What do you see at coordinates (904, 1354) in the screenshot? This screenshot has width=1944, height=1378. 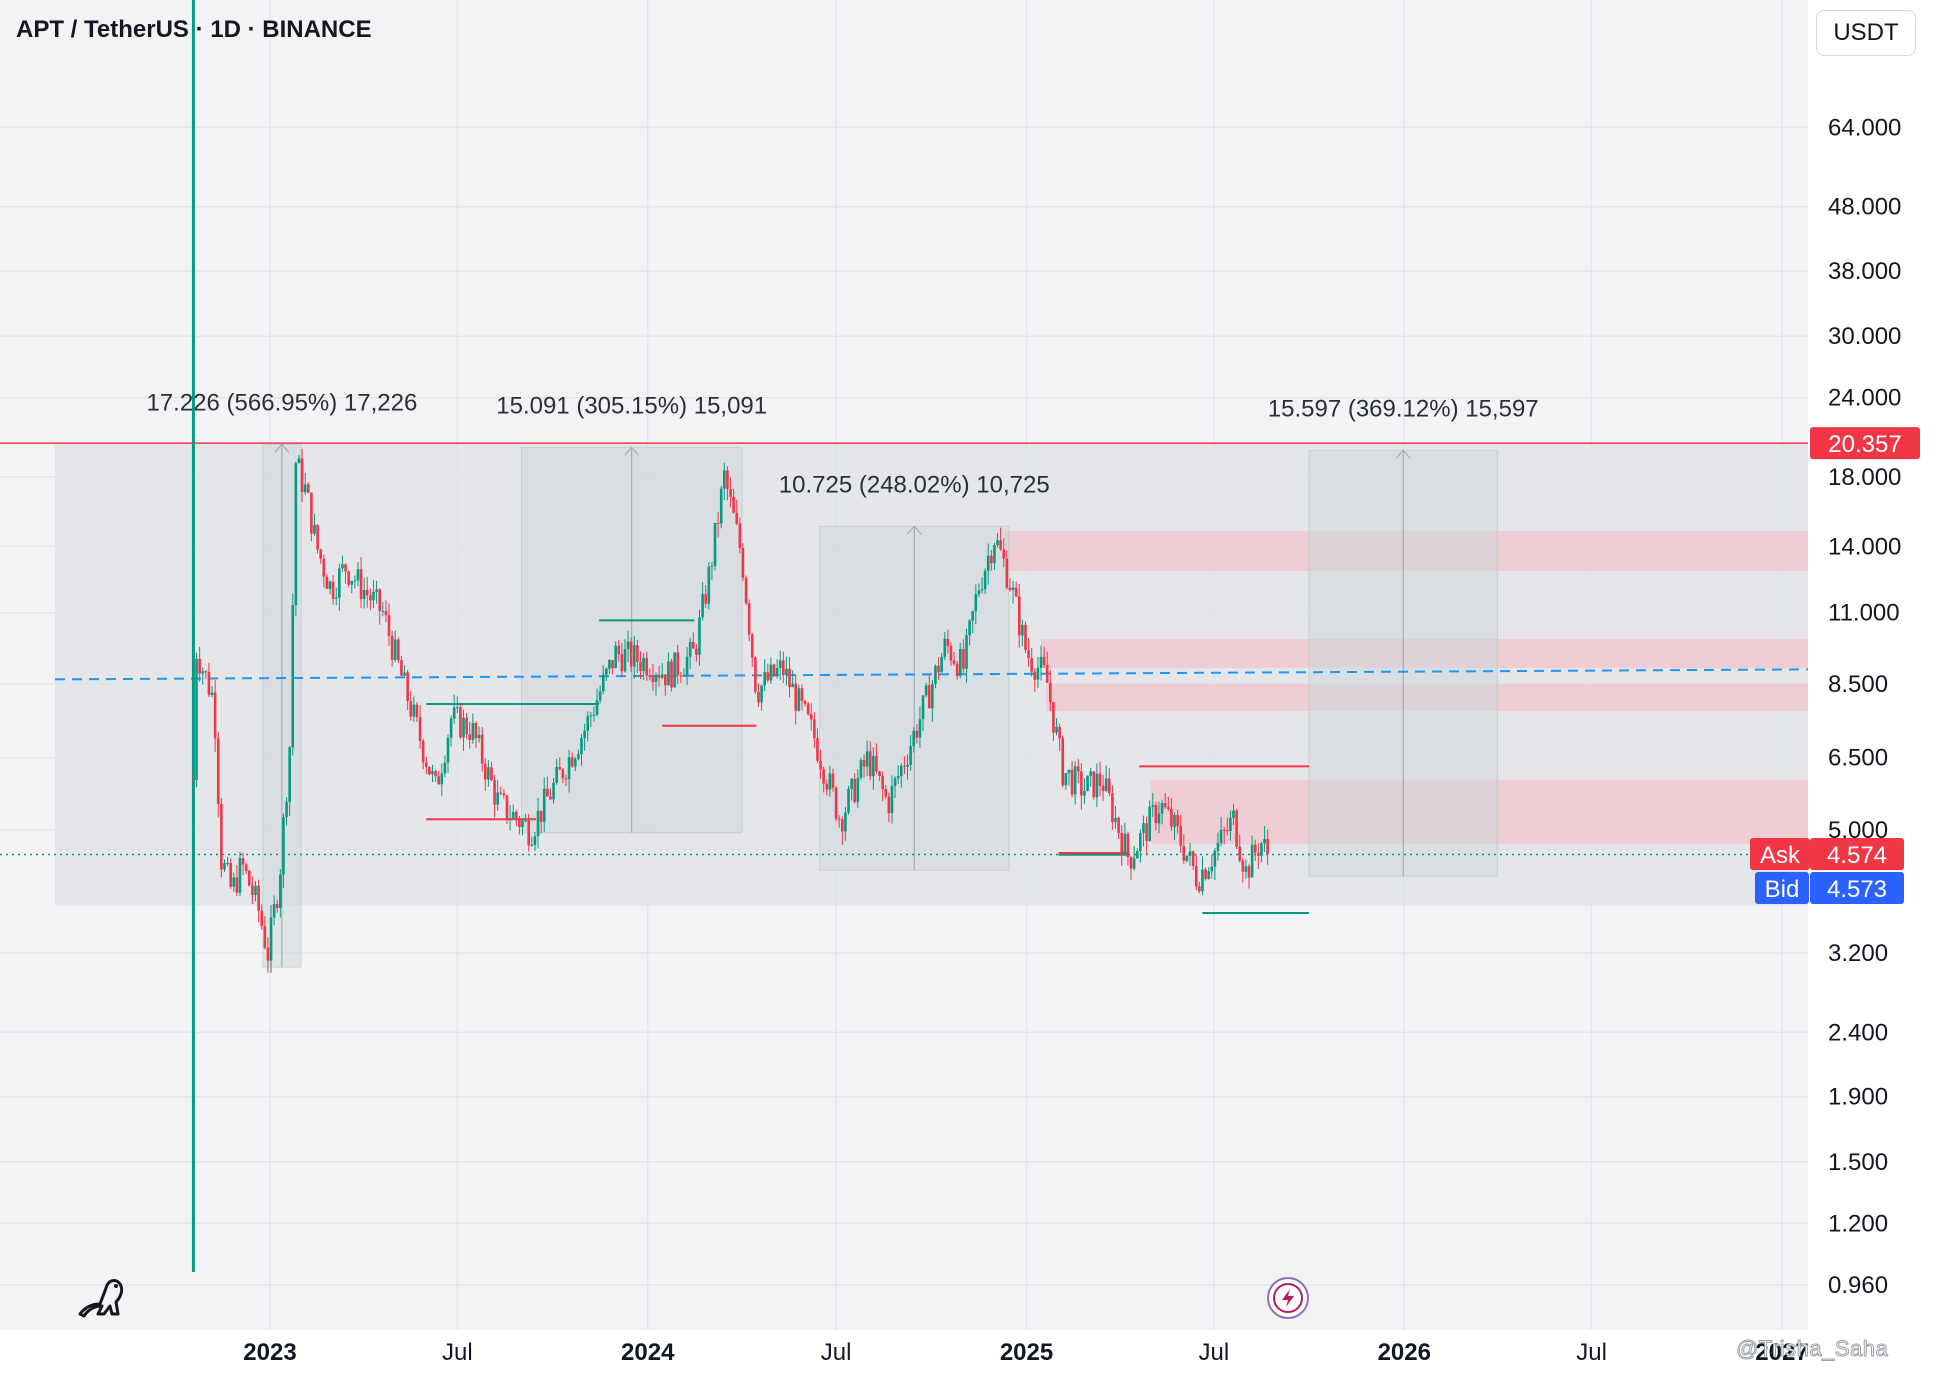 I see `time-axis` at bounding box center [904, 1354].